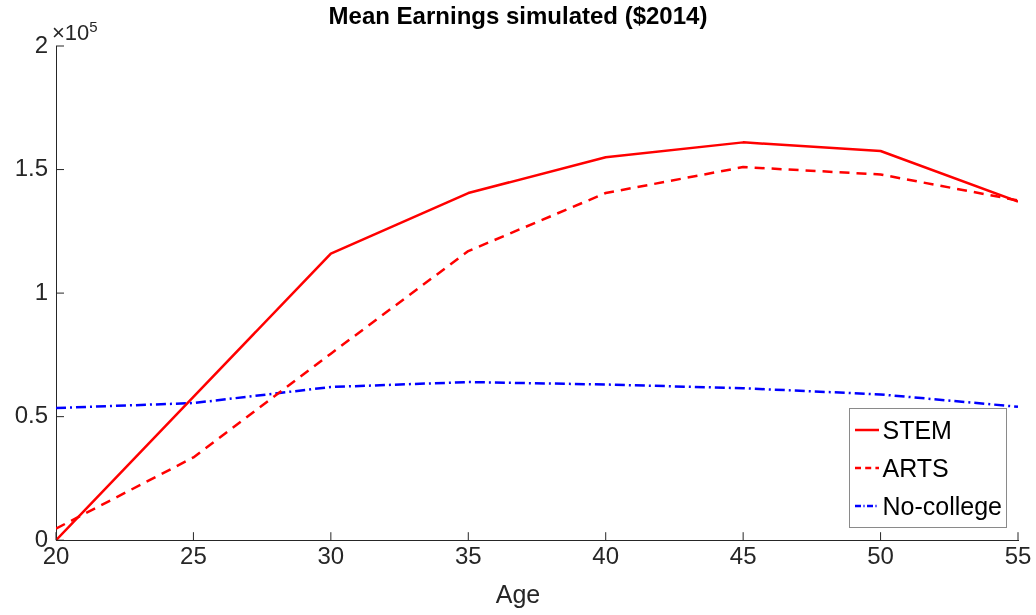 The image size is (1036, 615). What do you see at coordinates (606, 556) in the screenshot?
I see `x-tick-label: 40` at bounding box center [606, 556].